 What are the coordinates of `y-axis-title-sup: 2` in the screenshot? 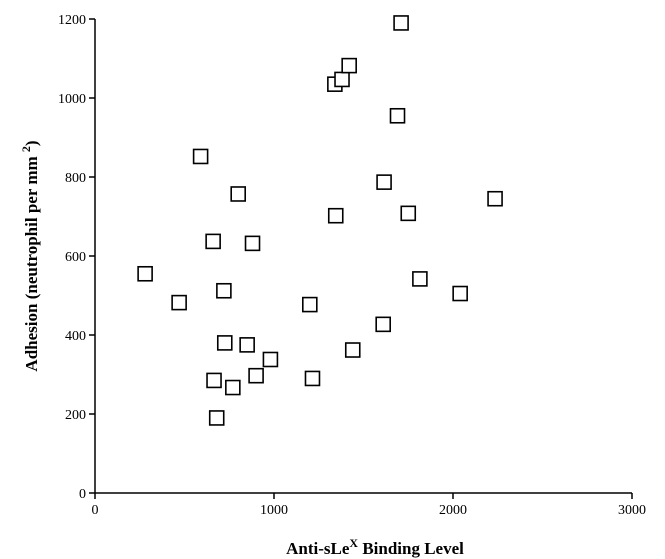 It's located at (26, 149).